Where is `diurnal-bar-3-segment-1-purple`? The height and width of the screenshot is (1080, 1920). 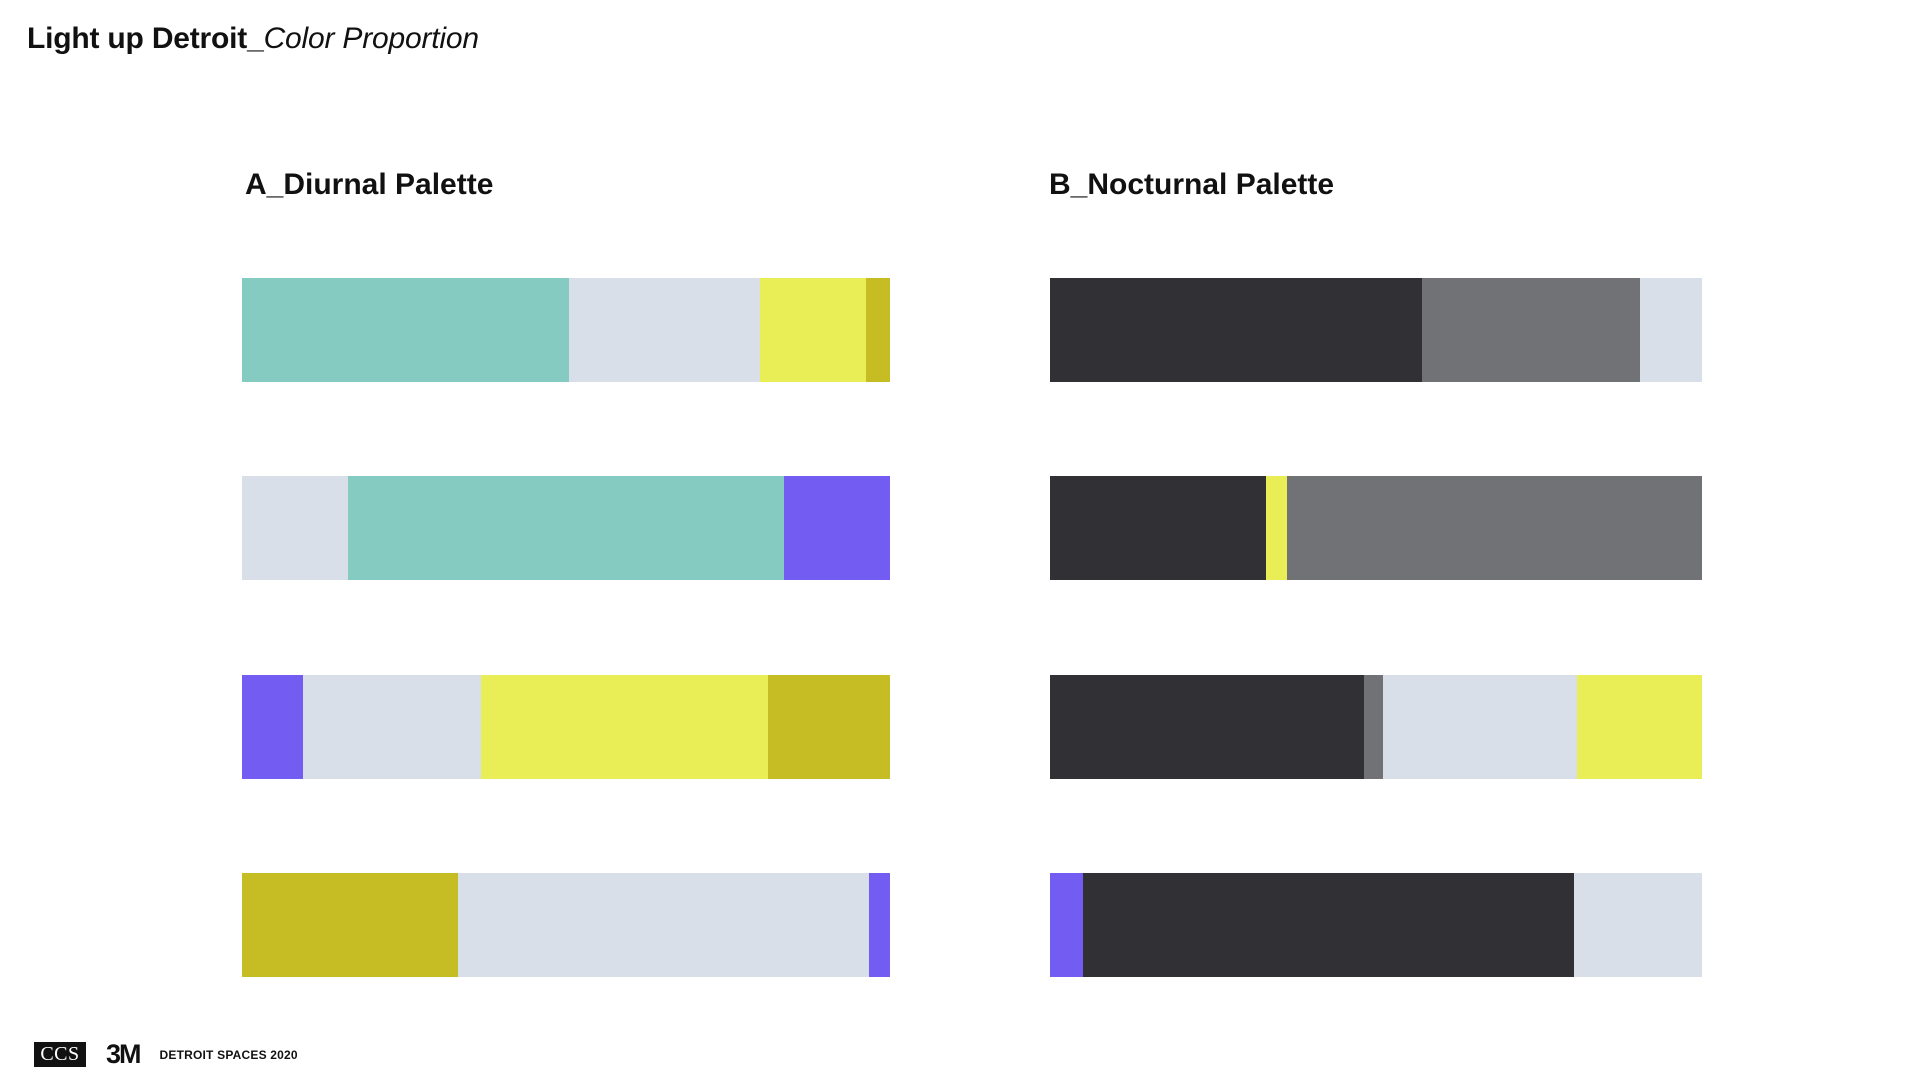
diurnal-bar-3-segment-1-purple is located at coordinates (272, 727).